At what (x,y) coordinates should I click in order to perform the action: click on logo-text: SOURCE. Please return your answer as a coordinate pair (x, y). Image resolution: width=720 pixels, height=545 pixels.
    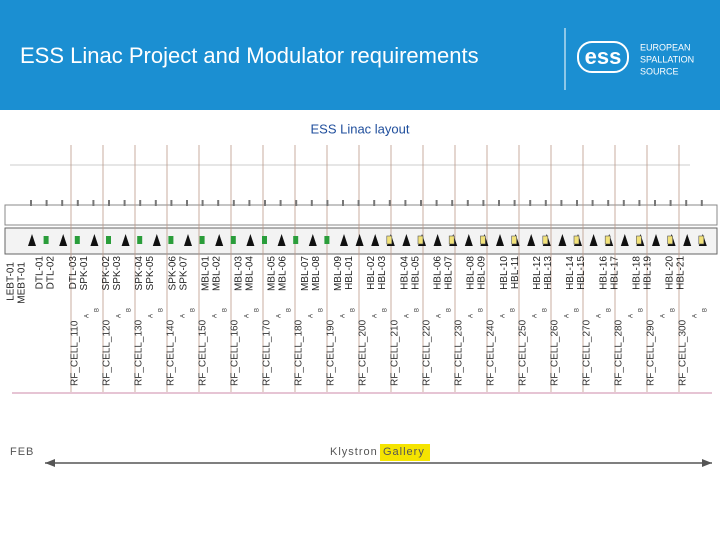
    Looking at the image, I should click on (659, 71).